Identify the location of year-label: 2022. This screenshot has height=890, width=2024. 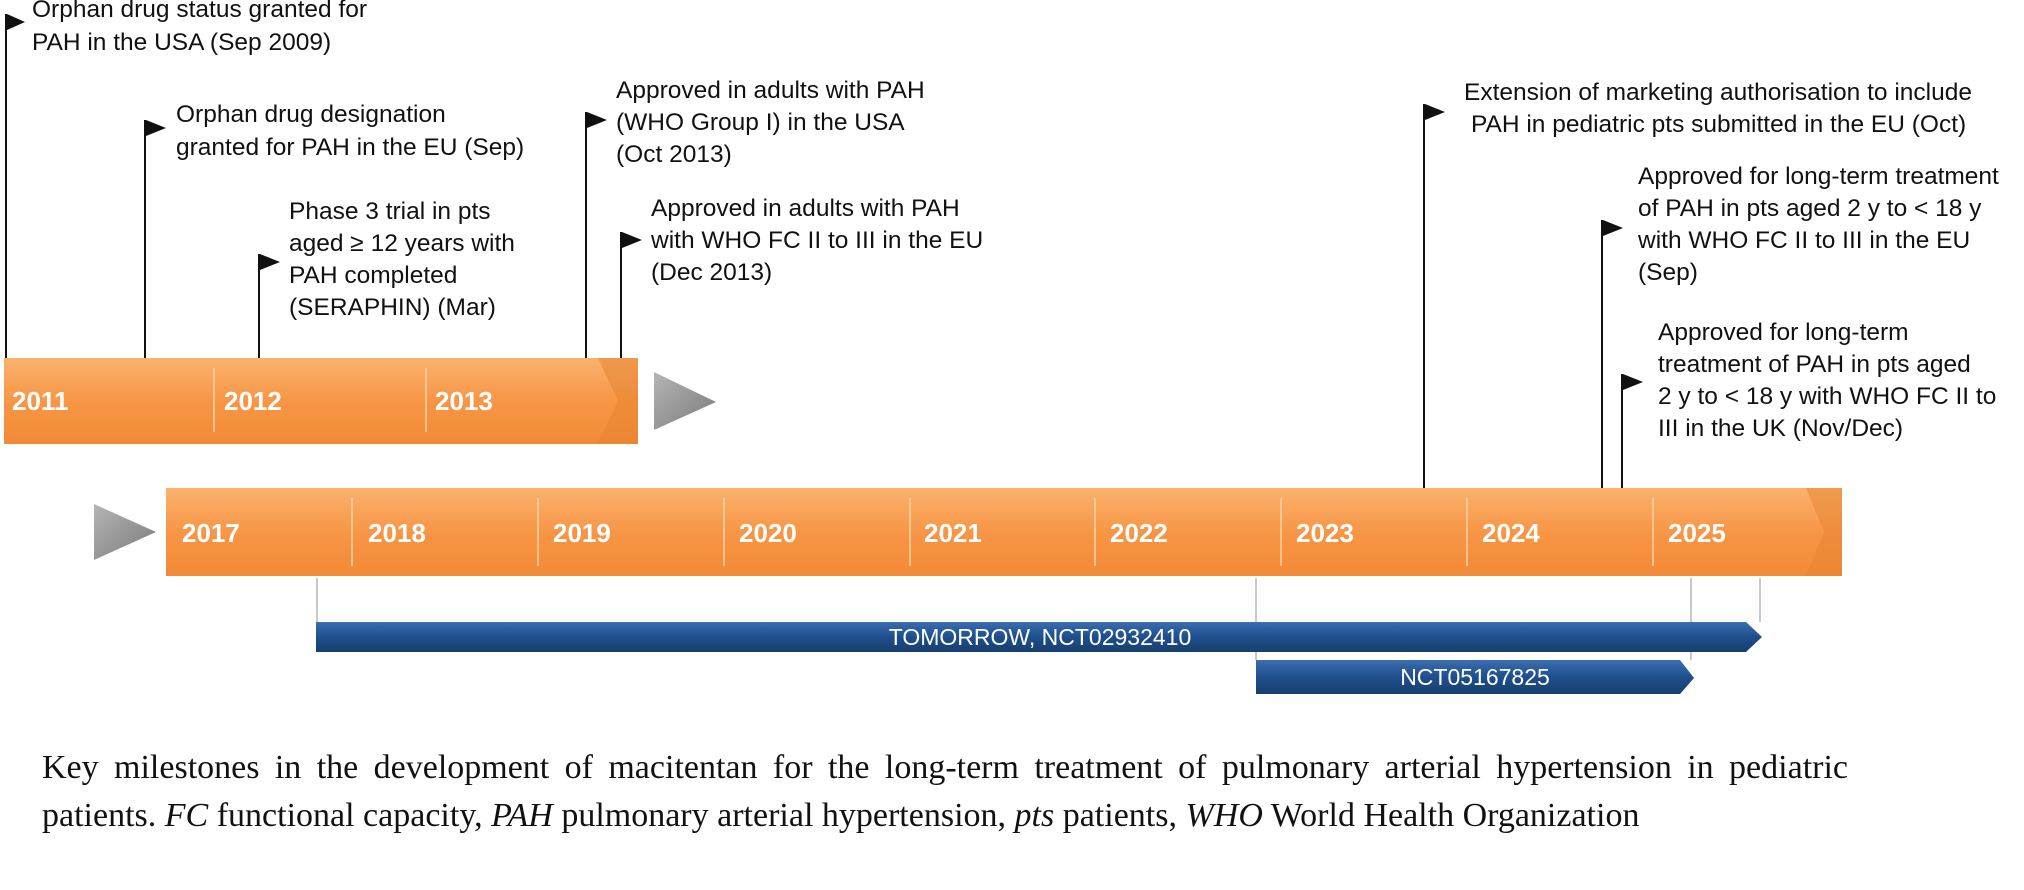
(1139, 533).